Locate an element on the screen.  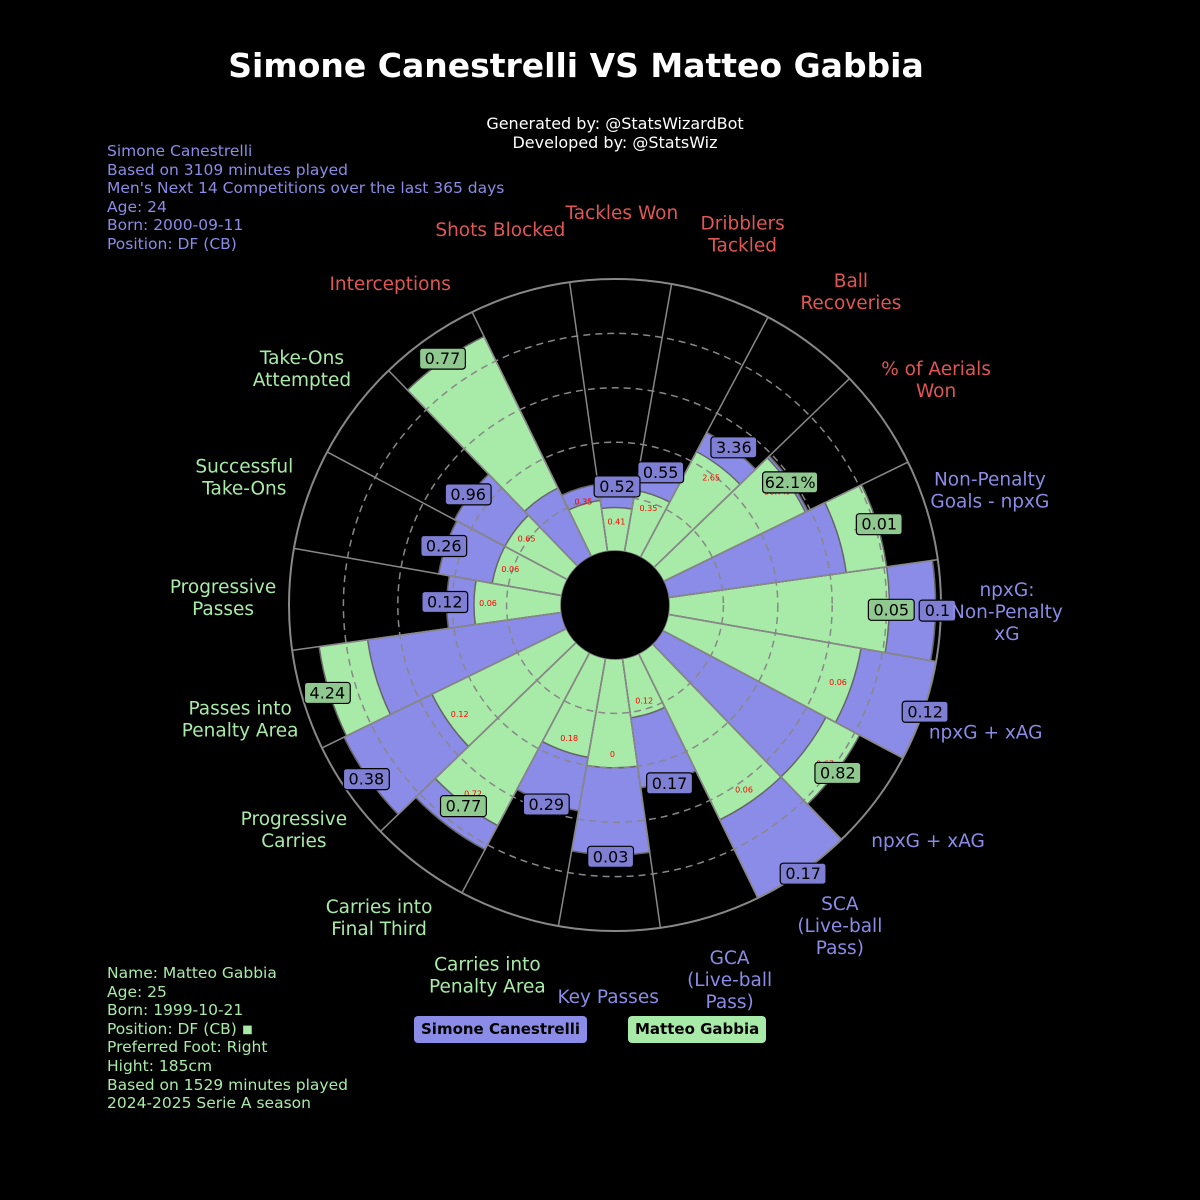
legend-player1: Simone Canestrelli is located at coordinates (501, 1029).